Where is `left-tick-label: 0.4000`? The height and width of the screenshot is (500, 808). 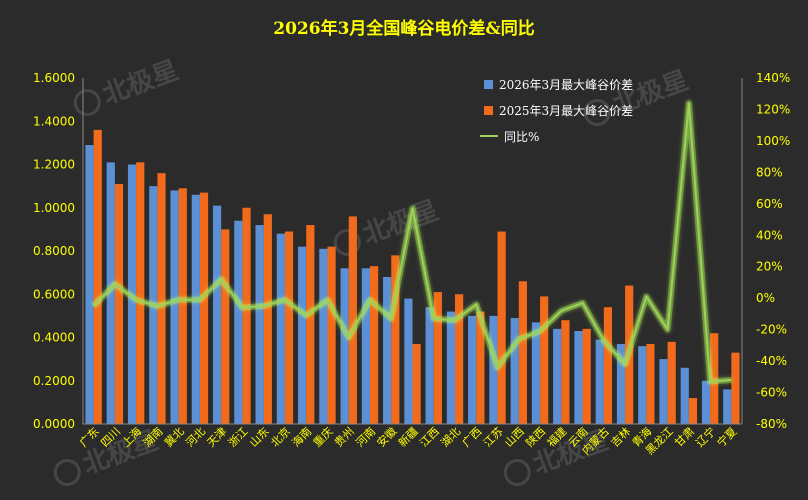 left-tick-label: 0.4000 is located at coordinates (54, 338).